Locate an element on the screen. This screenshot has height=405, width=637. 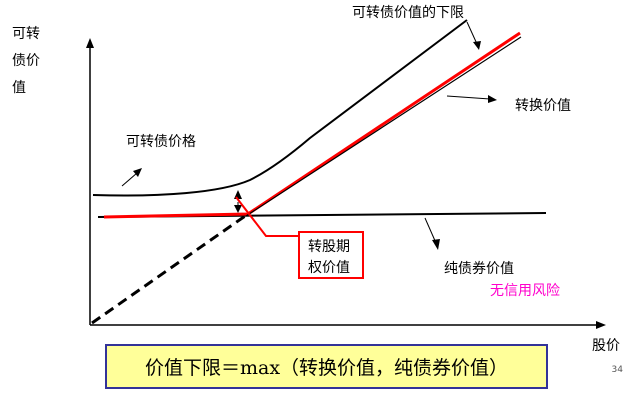
option-gap-arrowhead-up is located at coordinates (238, 194).